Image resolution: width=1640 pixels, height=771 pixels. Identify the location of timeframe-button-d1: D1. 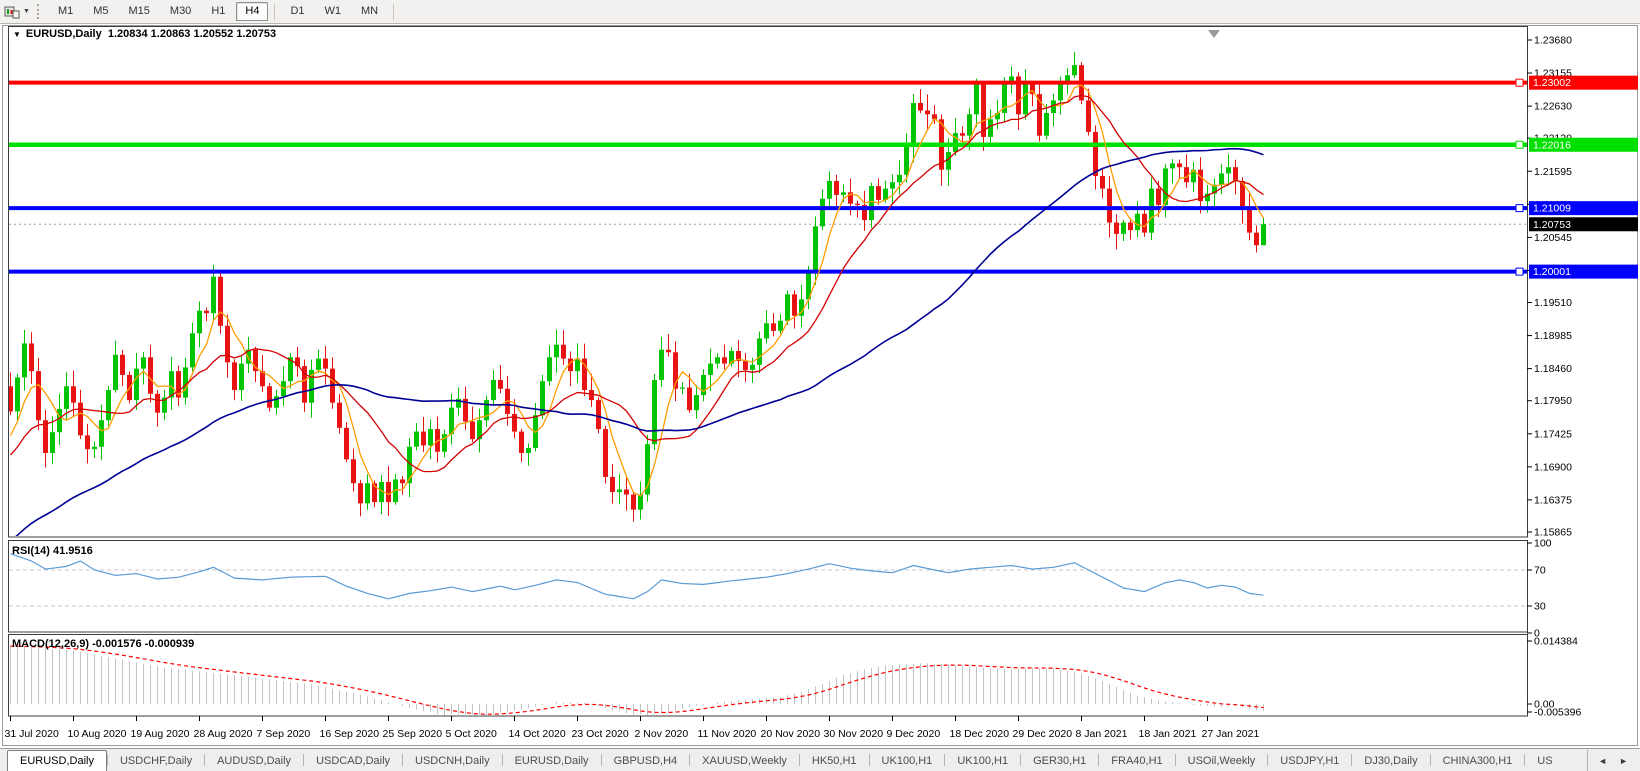
(297, 11).